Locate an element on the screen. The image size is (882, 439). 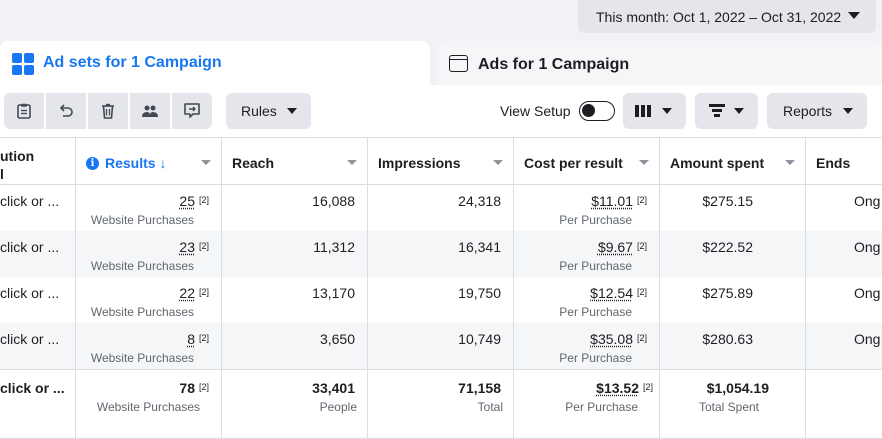
totals-spent: $1,054.19 is located at coordinates (737, 388).